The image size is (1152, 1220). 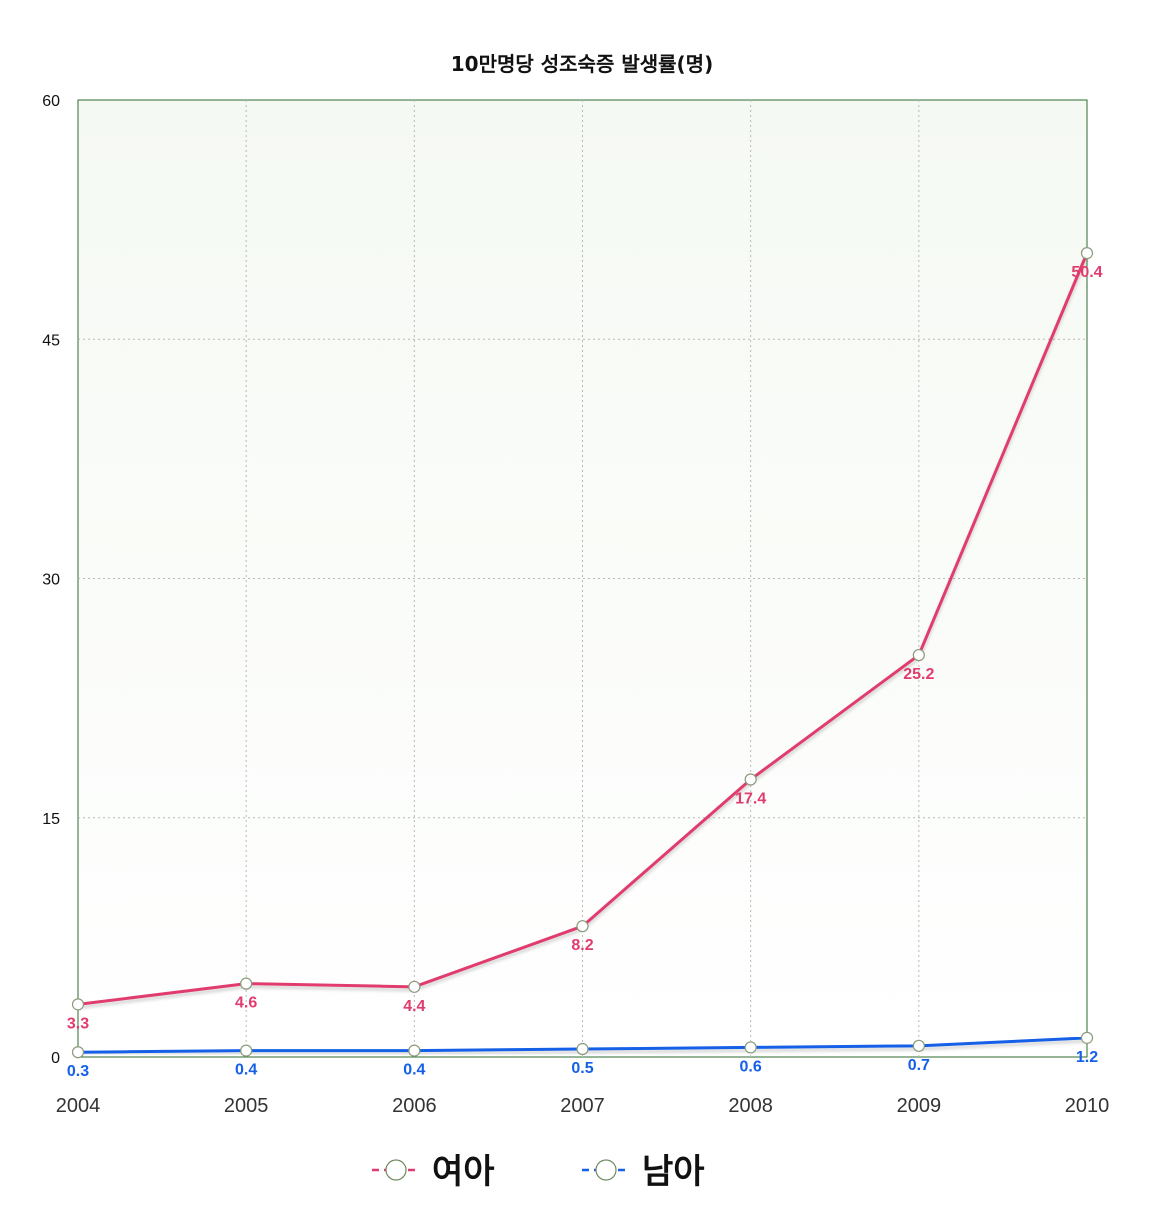 What do you see at coordinates (51, 101) in the screenshot?
I see `y-tick-label: 60` at bounding box center [51, 101].